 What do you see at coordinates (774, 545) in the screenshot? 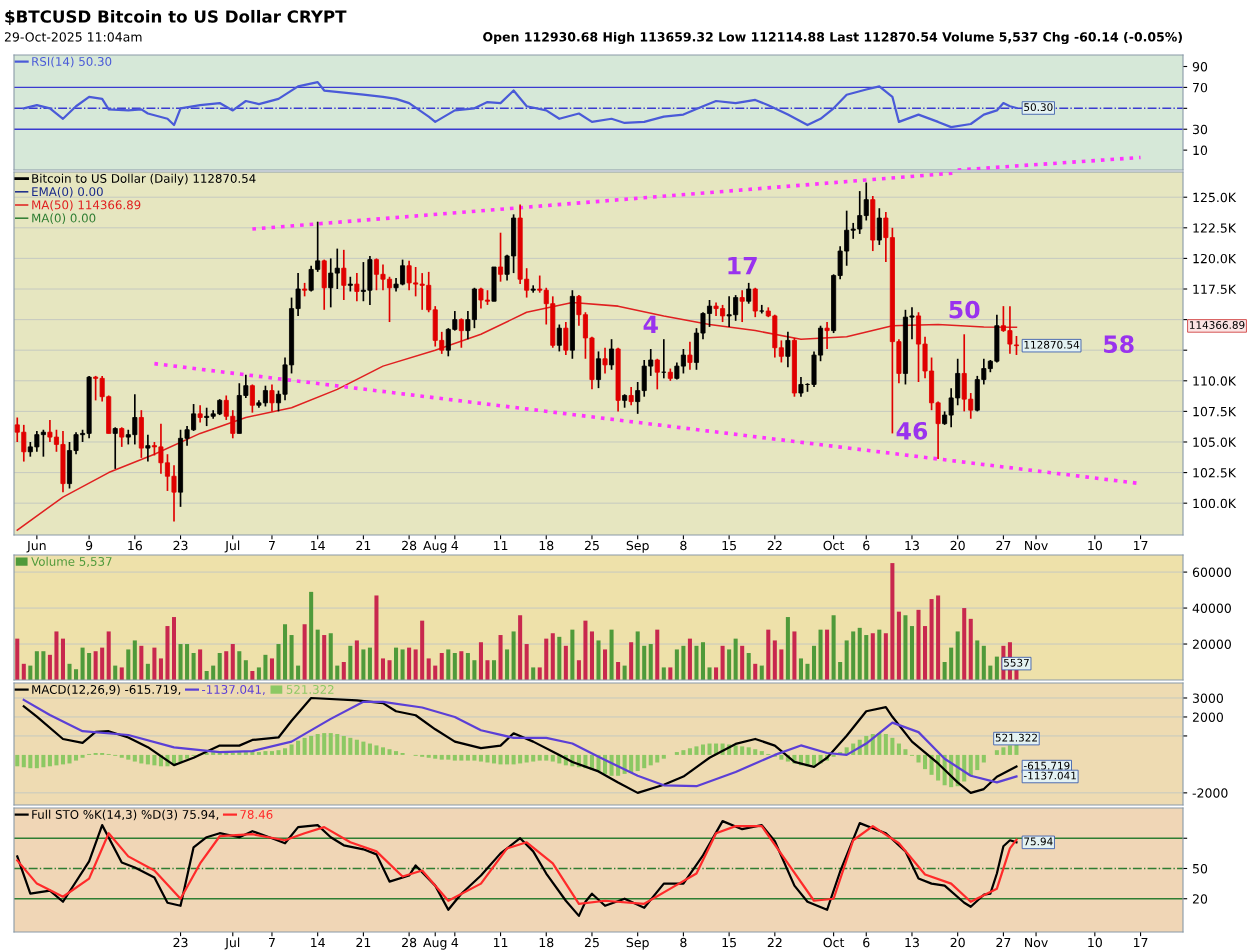
I see `x-tick-label: 22` at bounding box center [774, 545].